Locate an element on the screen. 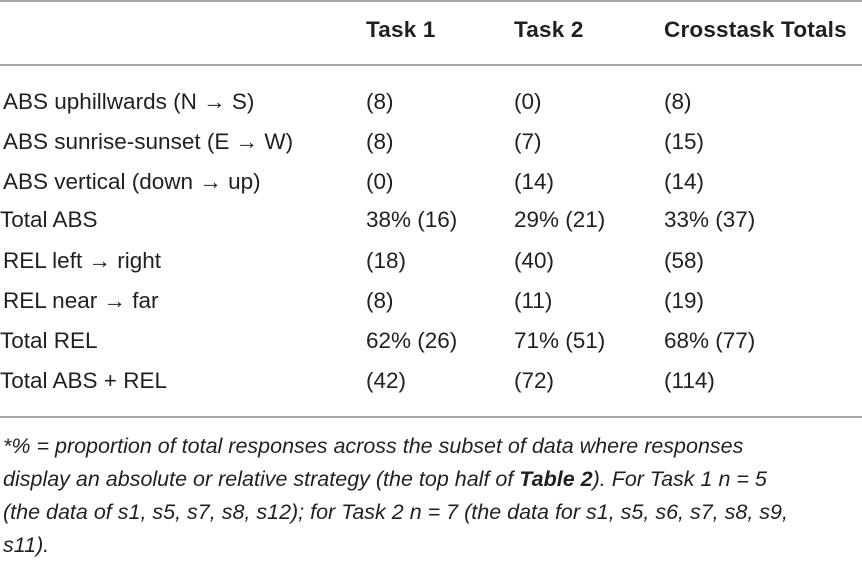 The image size is (862, 576). table-row: REL near → far (8) (11) (19) is located at coordinates (431, 301).